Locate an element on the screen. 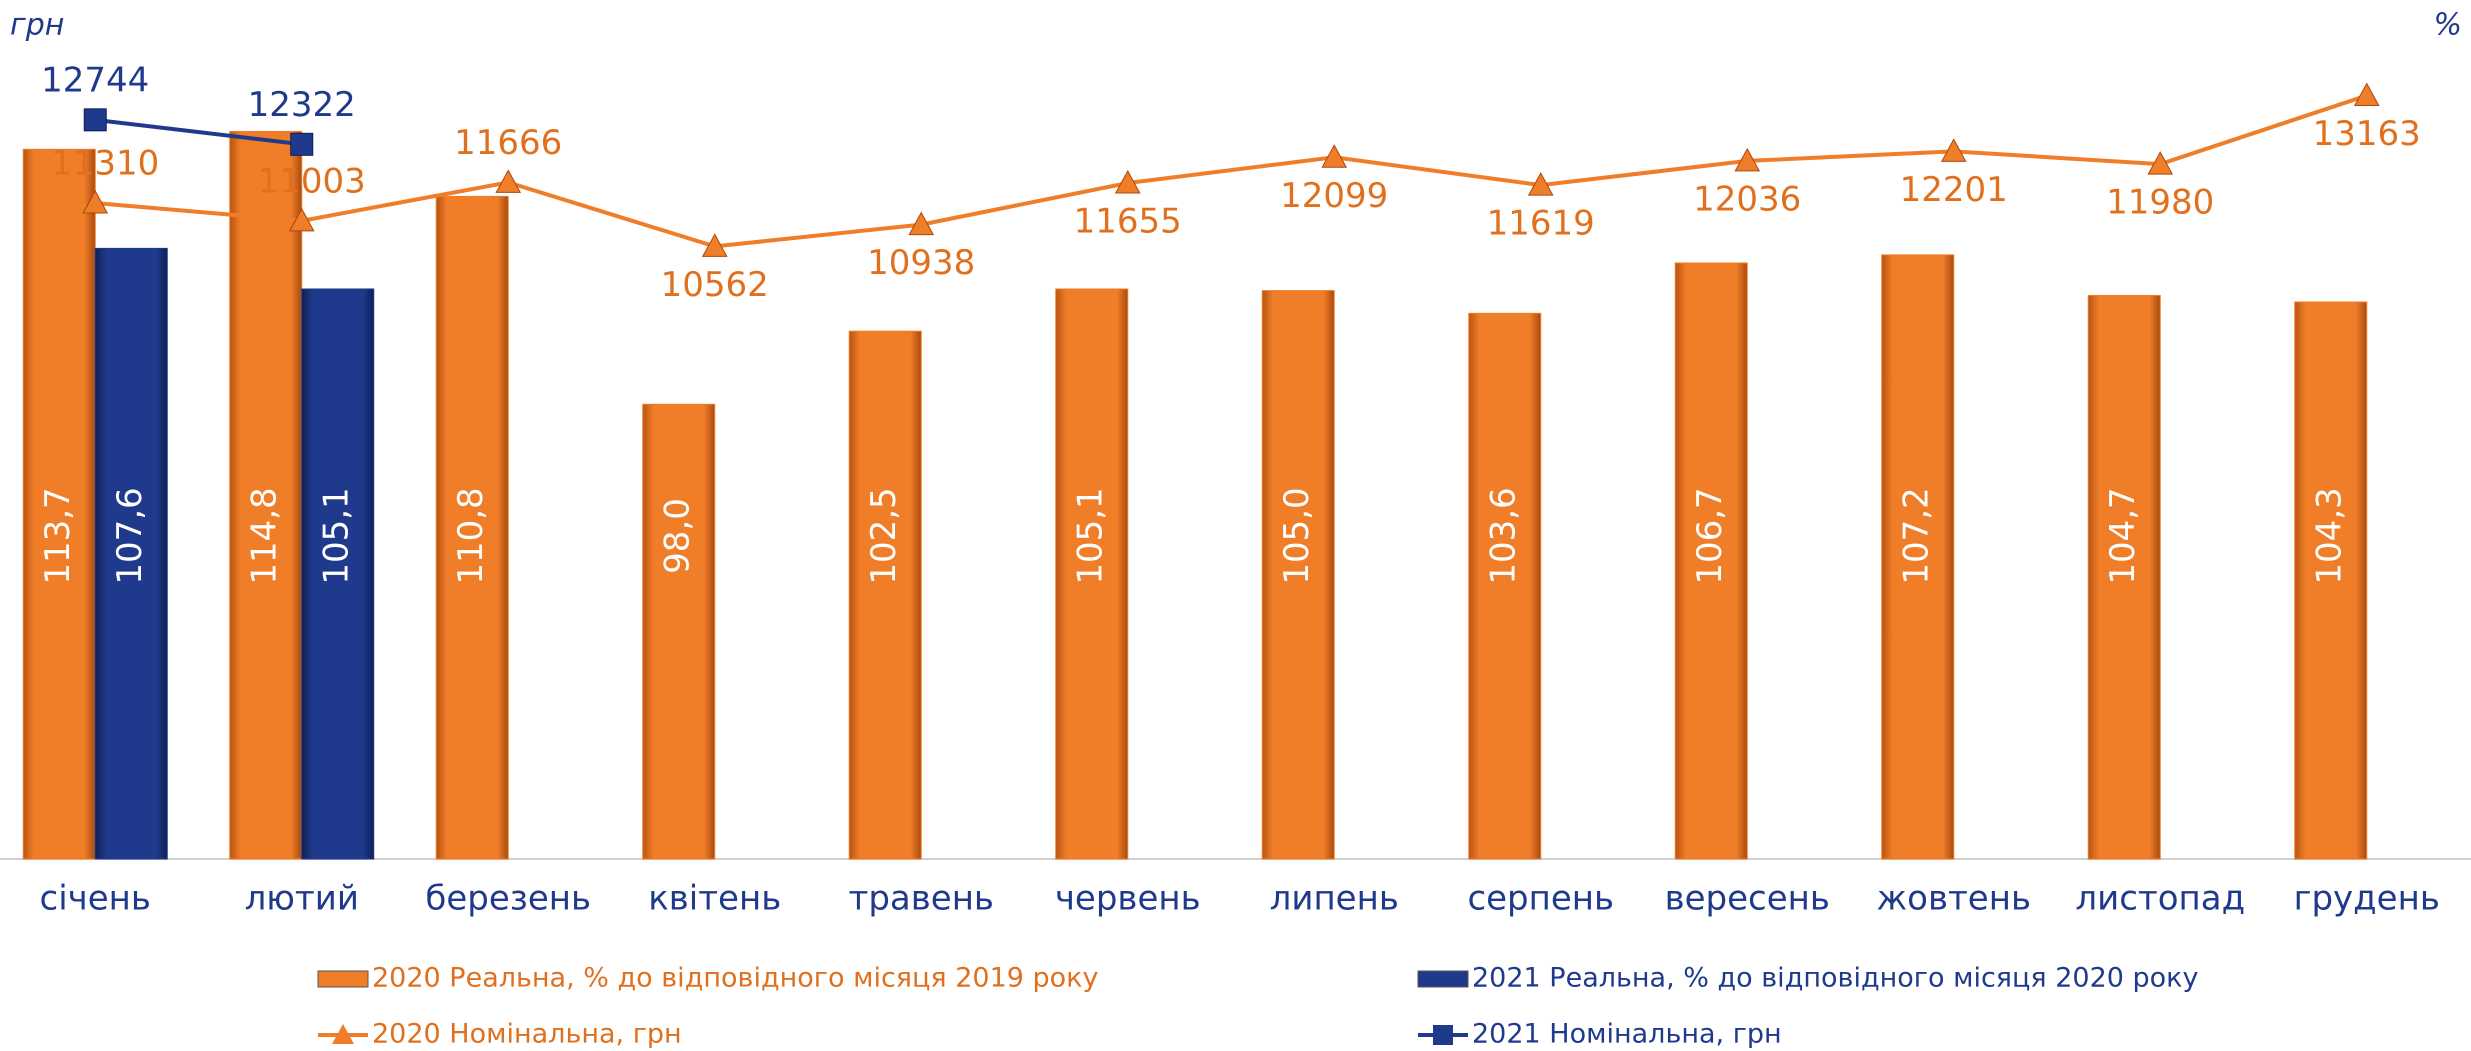 Image resolution: width=2471 pixels, height=1051 pixels. bar-value-label: 107,6 is located at coordinates (130, 535).